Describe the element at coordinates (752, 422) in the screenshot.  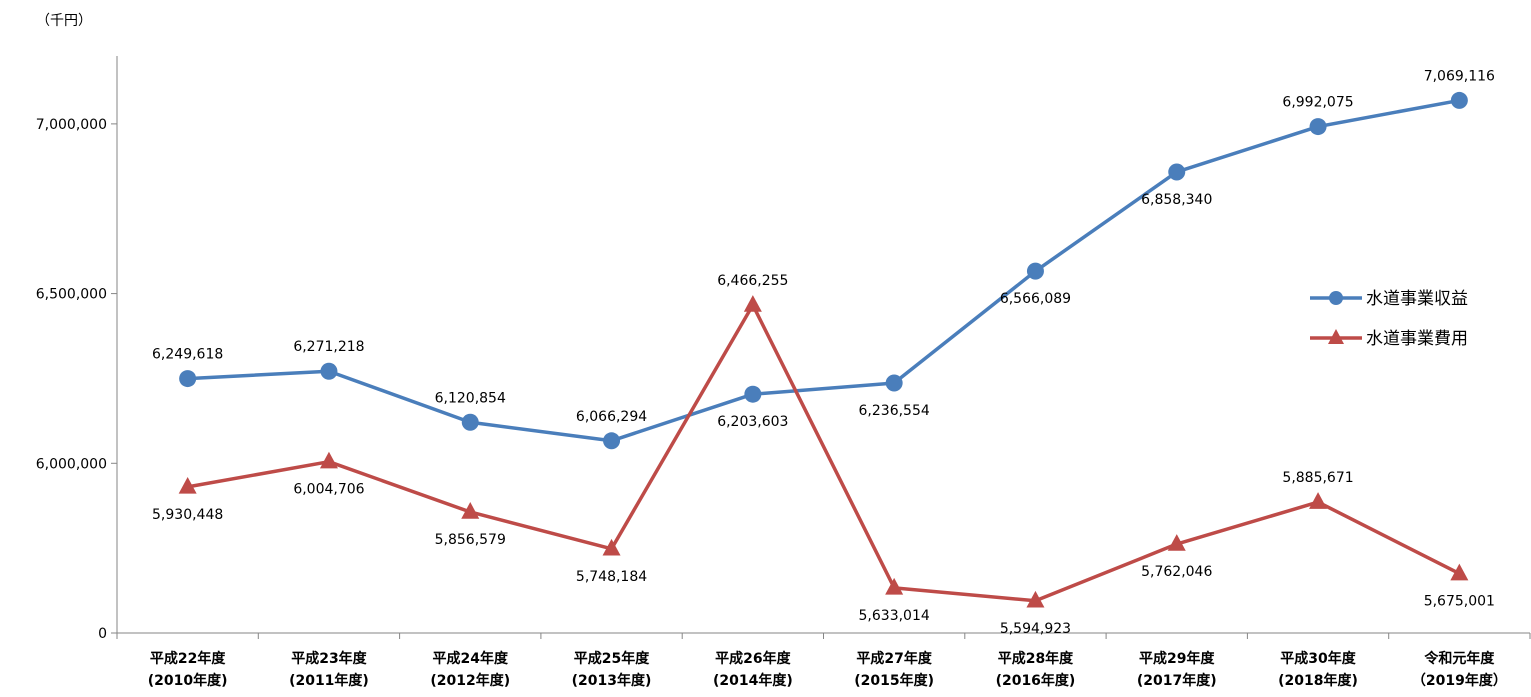
I see `data-label: 6,203,603` at that location.